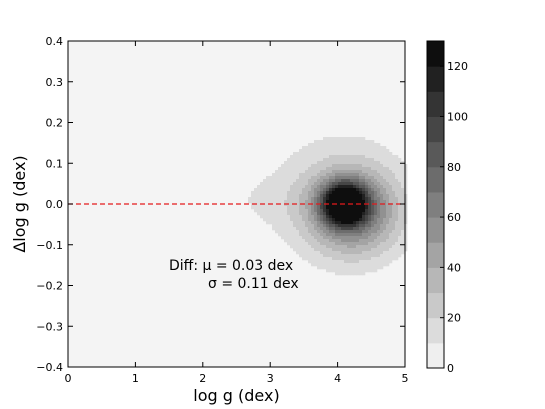 Image resolution: width=545 pixels, height=409 pixels. I want to click on x-tick-label: 1, so click(135, 378).